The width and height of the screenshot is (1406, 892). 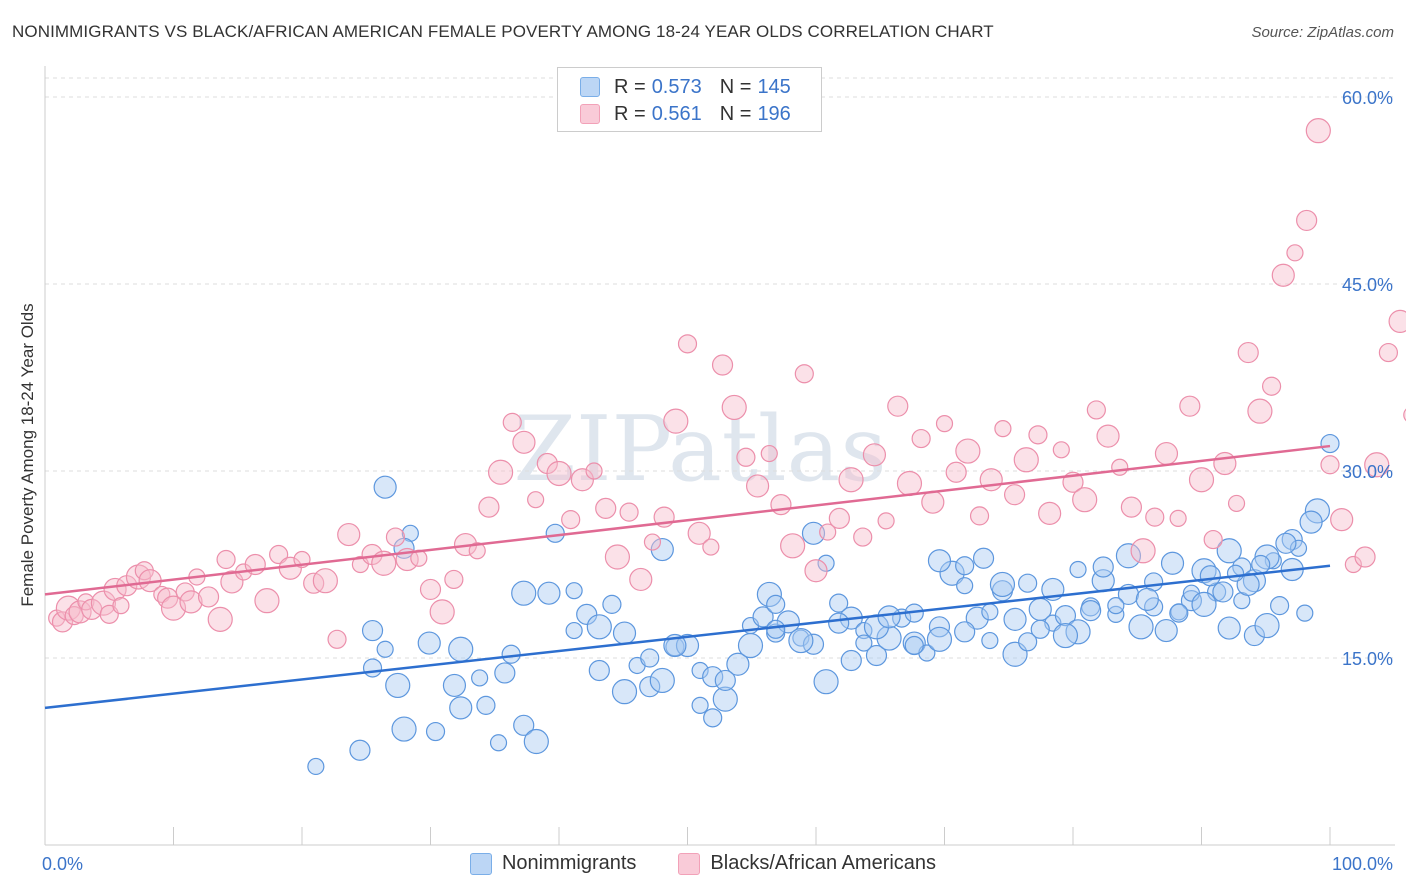 What do you see at coordinates (699, 449) in the screenshot?
I see `watermark: ZIPatlas` at bounding box center [699, 449].